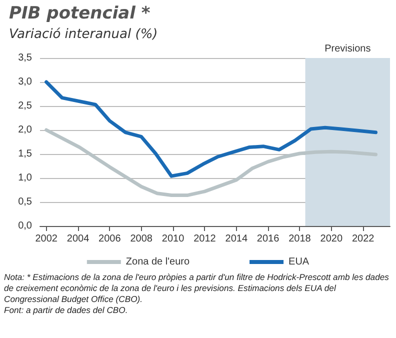 Image resolution: width=396 pixels, height=338 pixels. Describe the element at coordinates (78, 239) in the screenshot. I see `x-tick-label: 2004` at that location.